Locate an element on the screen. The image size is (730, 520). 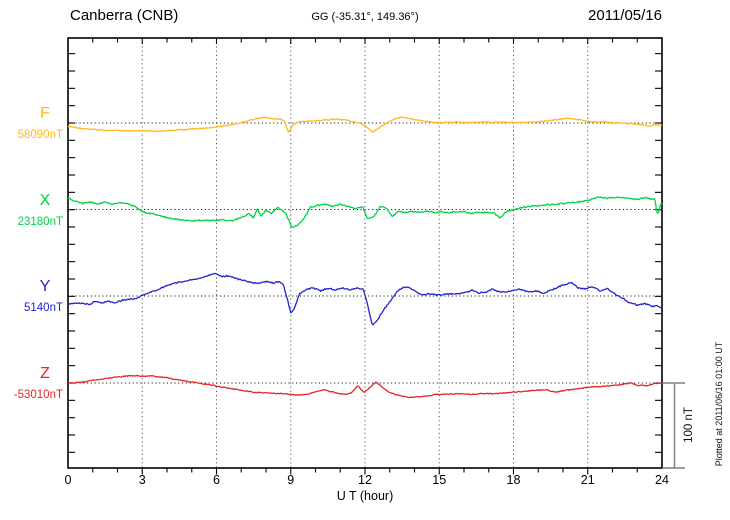
x-tick-label-9: 9 is located at coordinates (291, 480).